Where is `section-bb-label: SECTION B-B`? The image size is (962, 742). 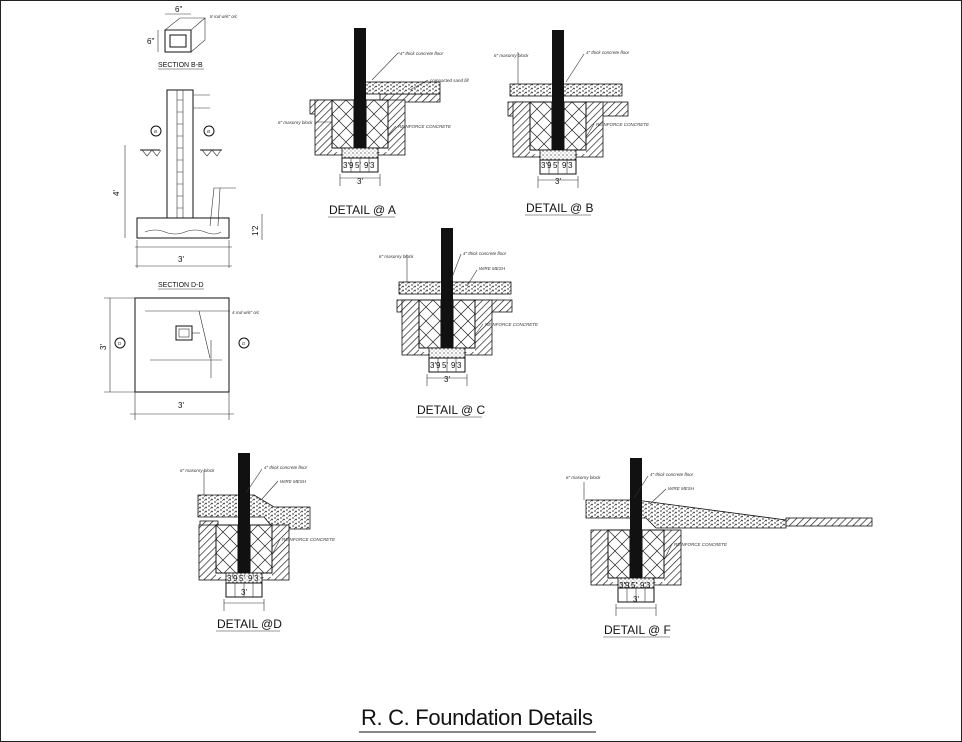 section-bb-label: SECTION B-B is located at coordinates (180, 65).